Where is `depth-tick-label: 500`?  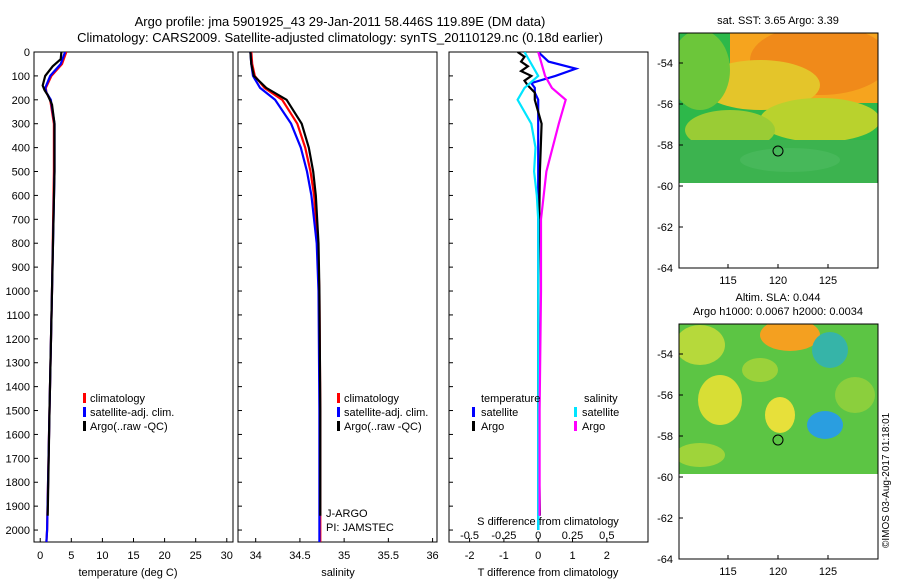 depth-tick-label: 500 is located at coordinates (21, 173).